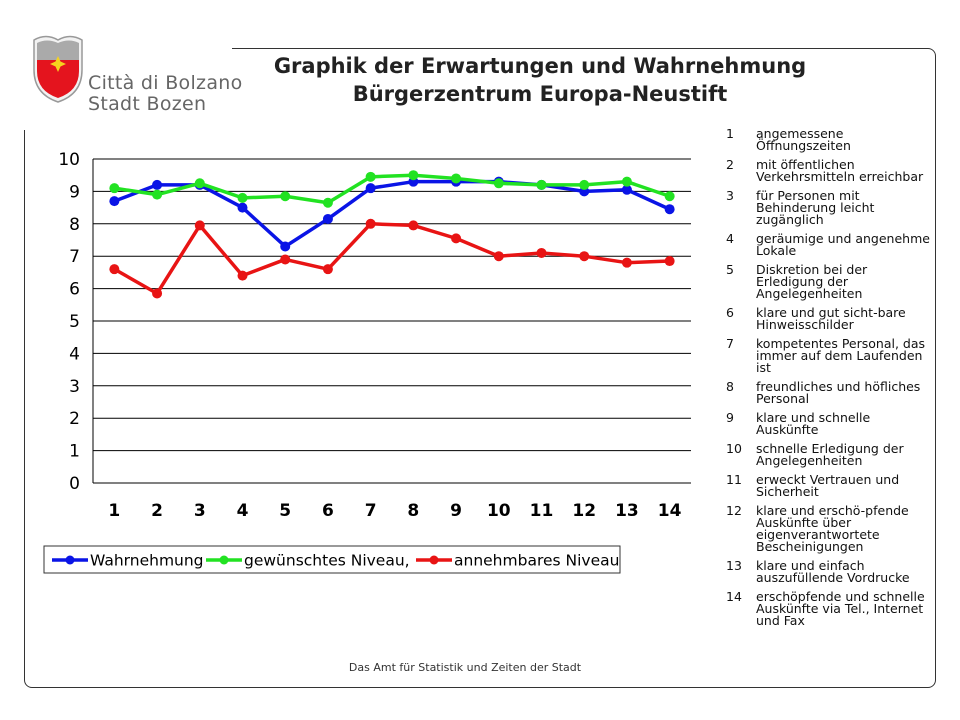 The image size is (960, 720). Describe the element at coordinates (74, 192) in the screenshot. I see `y-tick-label: 9` at that location.